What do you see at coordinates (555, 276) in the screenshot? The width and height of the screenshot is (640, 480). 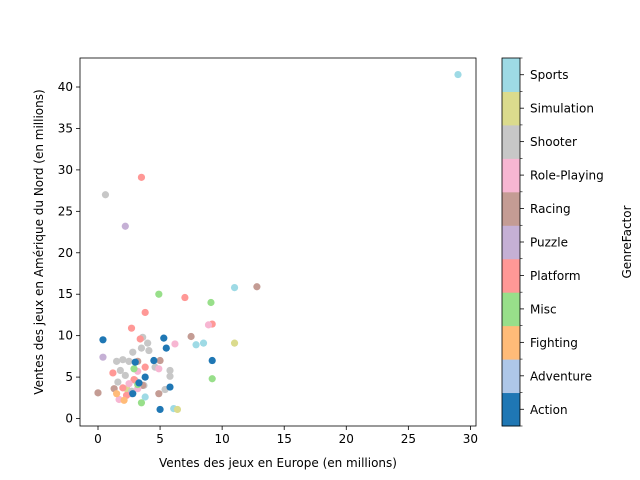 I see `colorbar-tick-label: Platform` at bounding box center [555, 276].